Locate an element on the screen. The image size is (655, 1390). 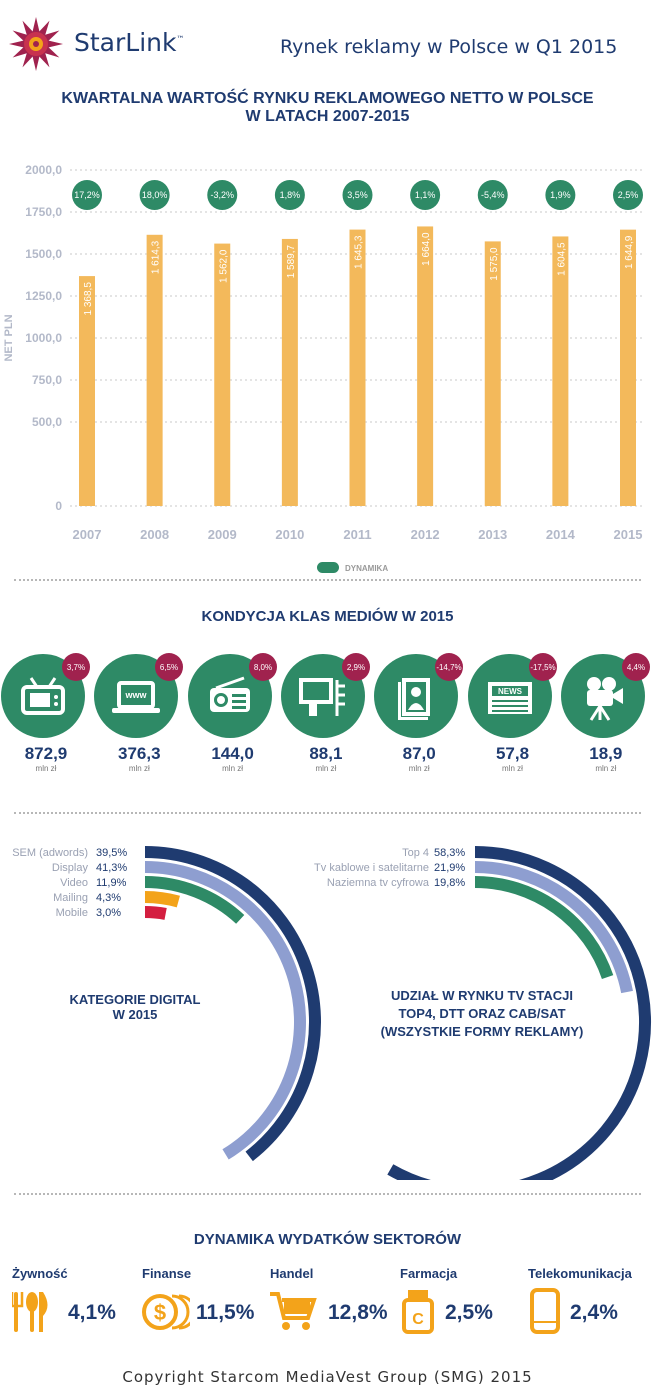
y-tick-label: 1000,0 is located at coordinates (43, 338).